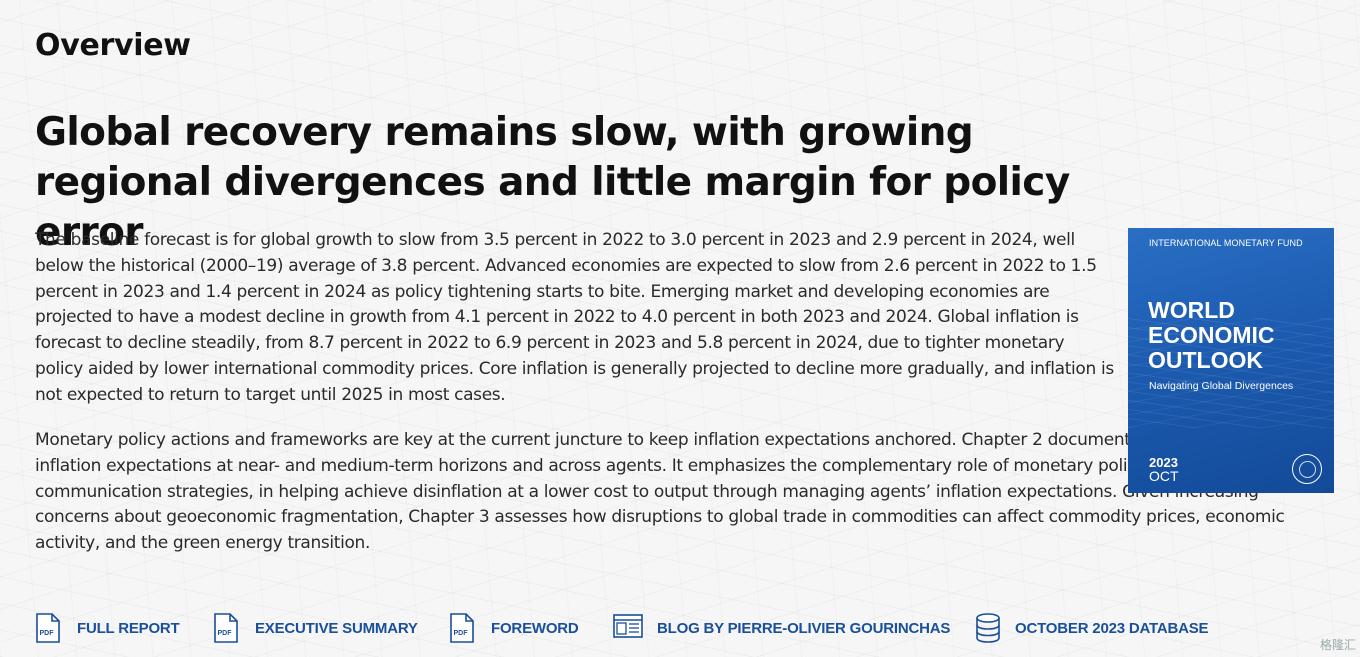 The image size is (1360, 657). I want to click on cover-title: WORLD ECONOMIC OUTLOOK, so click(1211, 335).